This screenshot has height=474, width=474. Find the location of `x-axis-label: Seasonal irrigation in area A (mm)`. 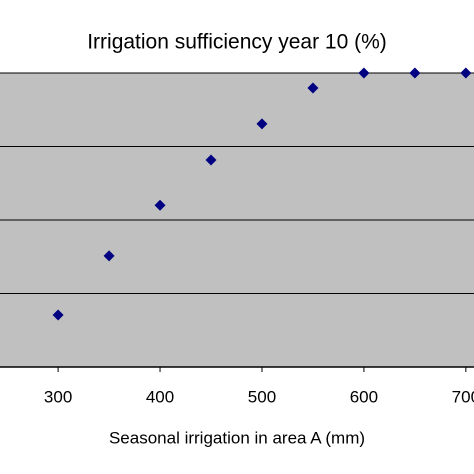

x-axis-label: Seasonal irrigation in area A (mm) is located at coordinates (237, 437).